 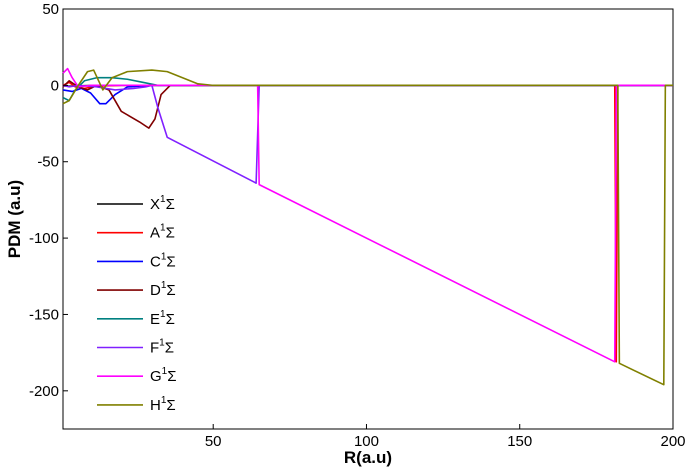 I want to click on x-axis-title: R(a.u), so click(x=368, y=457).